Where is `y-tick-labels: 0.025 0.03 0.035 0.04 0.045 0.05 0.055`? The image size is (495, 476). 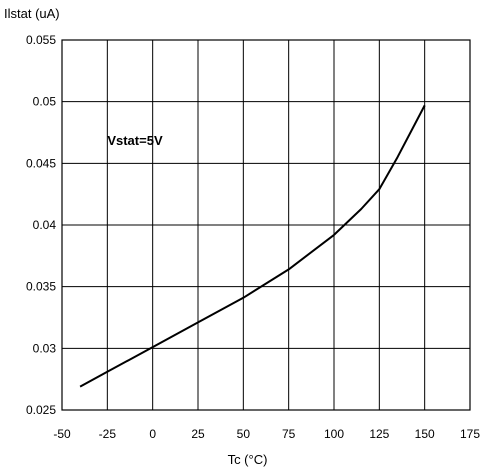
y-tick-labels: 0.025 0.03 0.035 0.04 0.045 0.05 0.055 is located at coordinates (41, 225).